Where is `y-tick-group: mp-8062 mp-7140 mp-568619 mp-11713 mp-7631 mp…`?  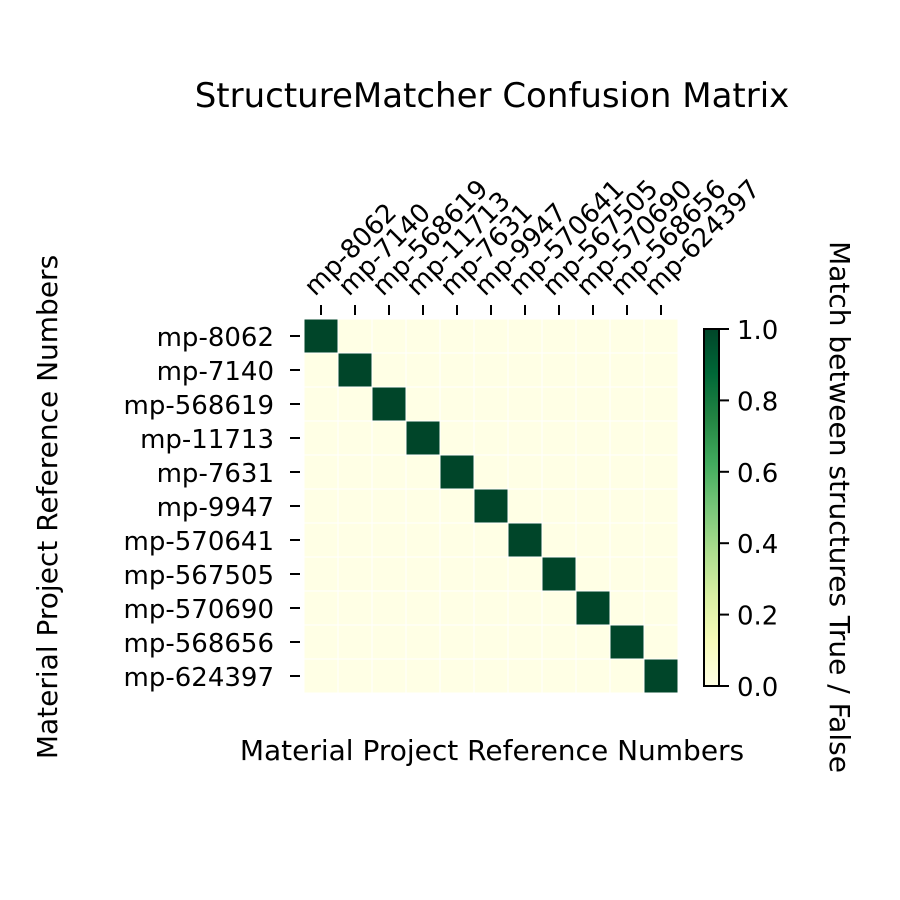
y-tick-group: mp-8062 mp-7140 mp-568619 mp-11713 mp-7631 mp… is located at coordinates (212, 508).